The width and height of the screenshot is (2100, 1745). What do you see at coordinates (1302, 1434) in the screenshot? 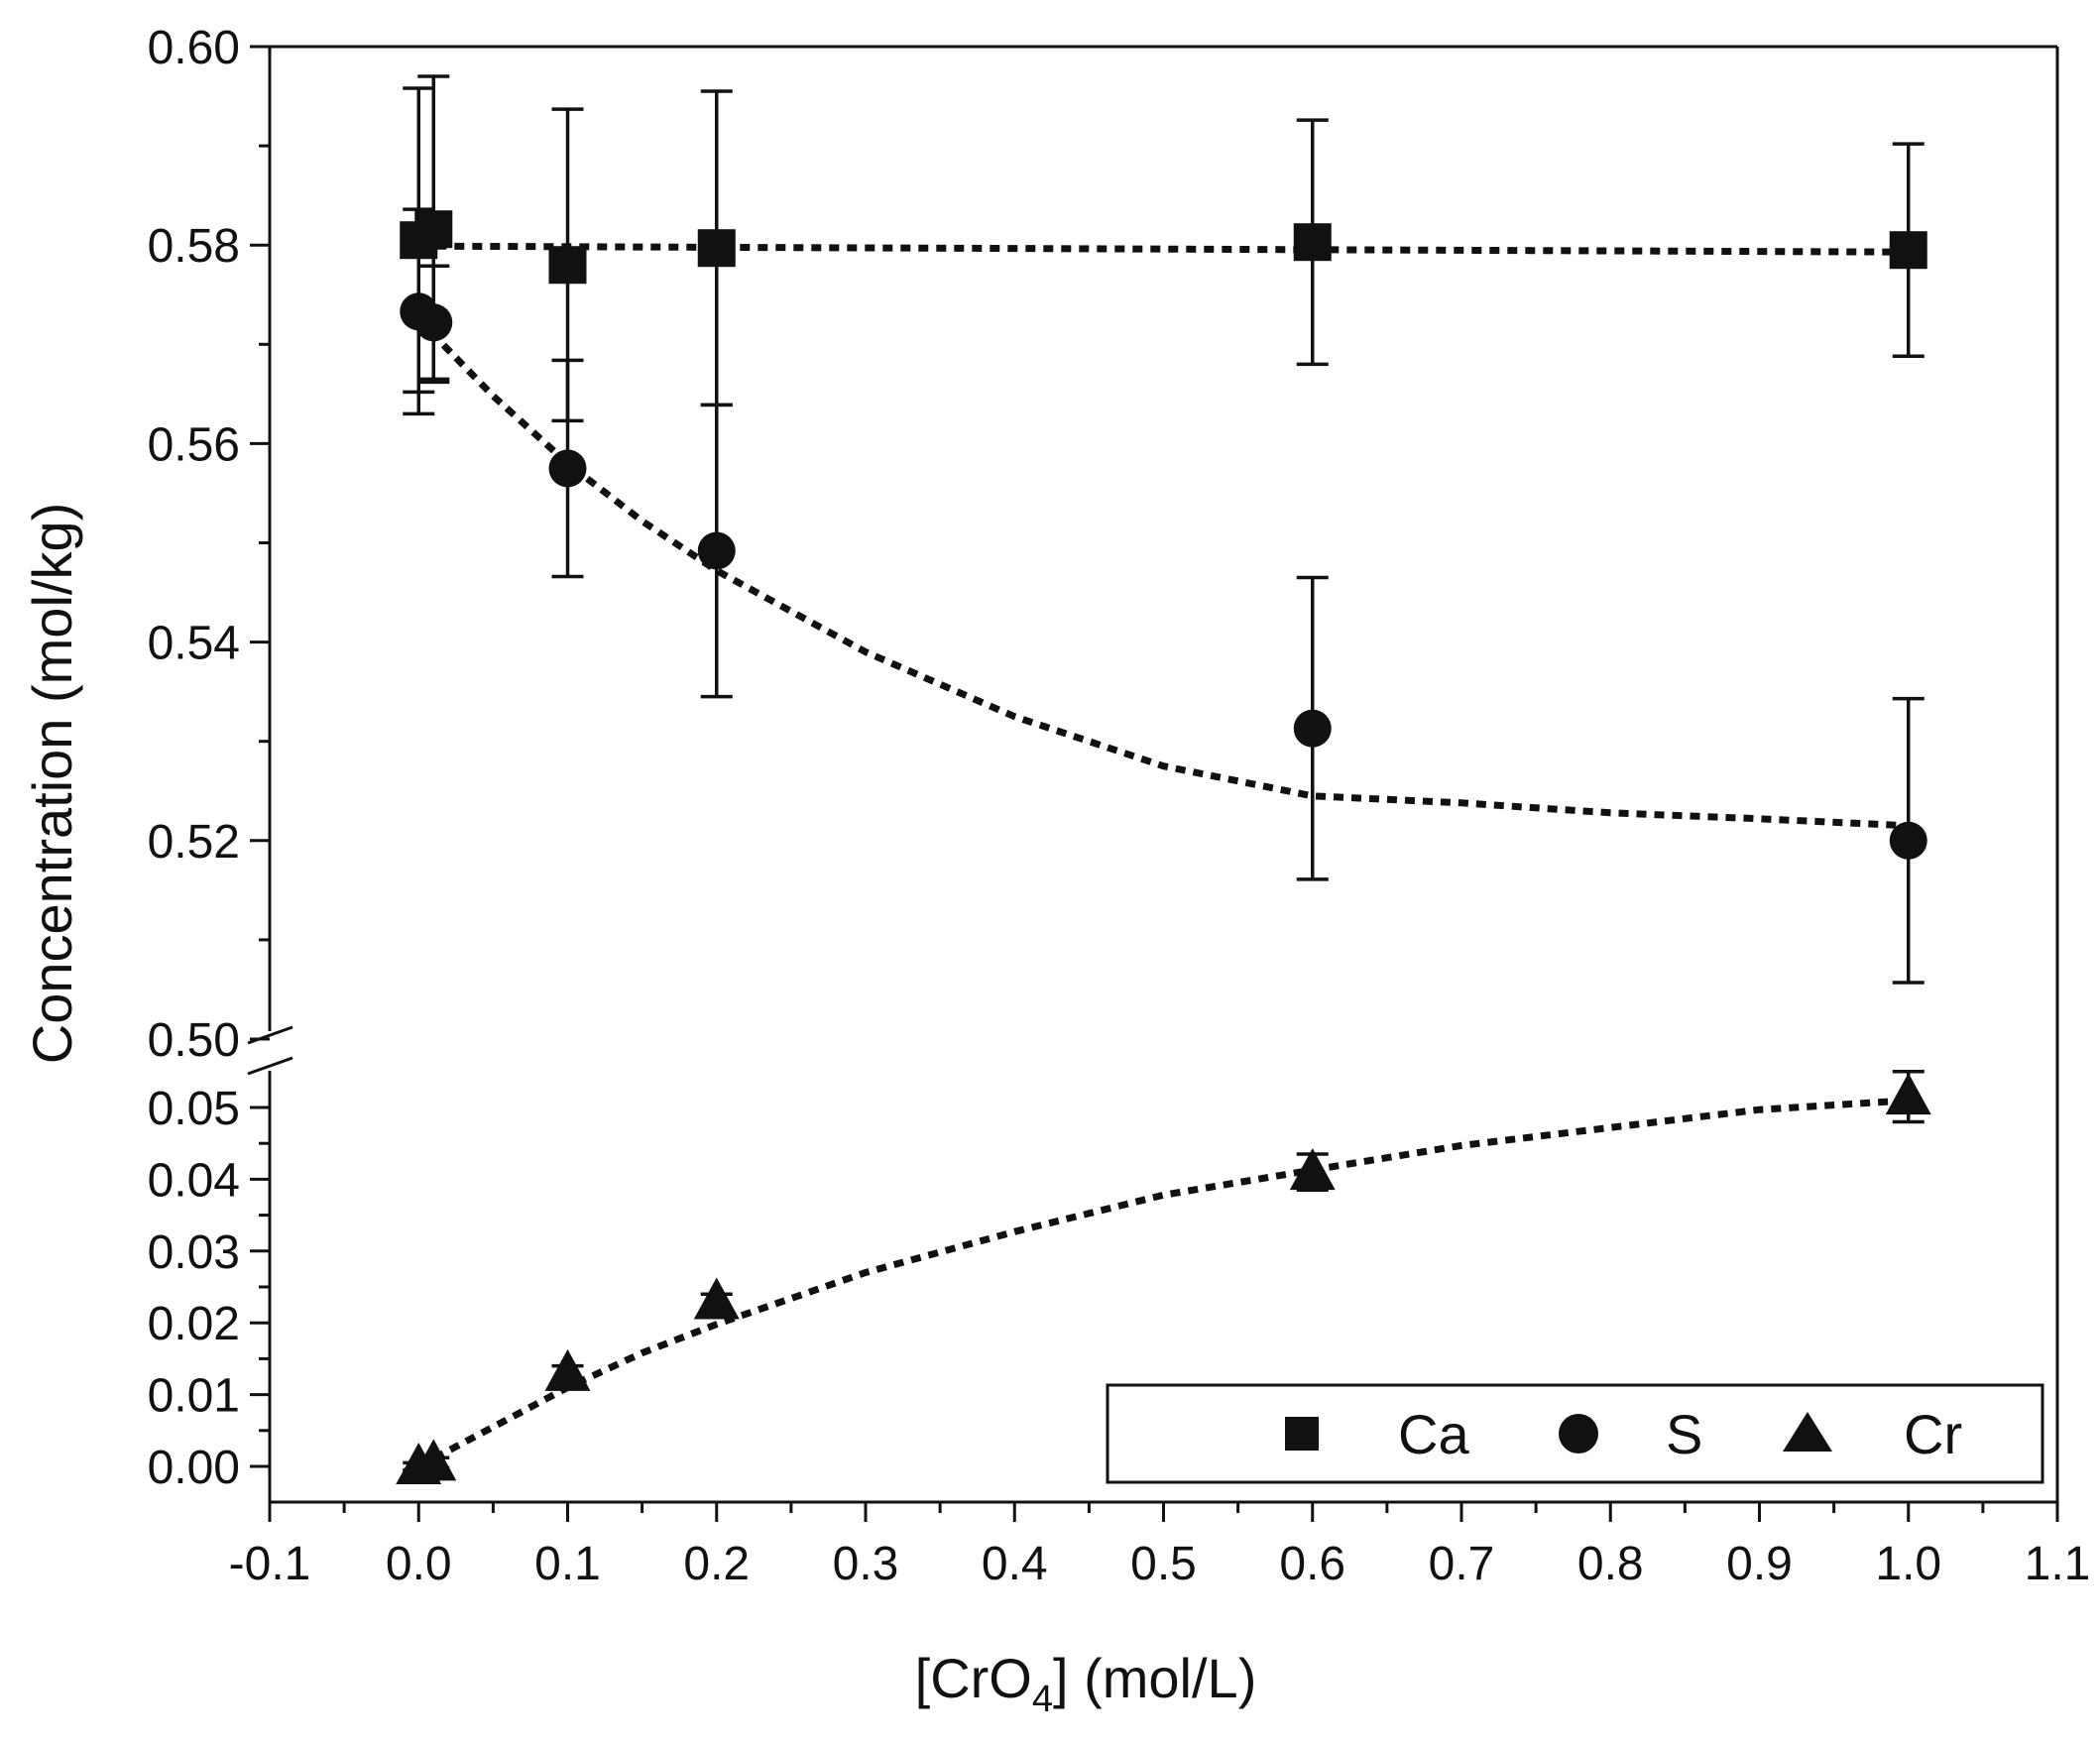
I see `legend-ca-marker` at bounding box center [1302, 1434].